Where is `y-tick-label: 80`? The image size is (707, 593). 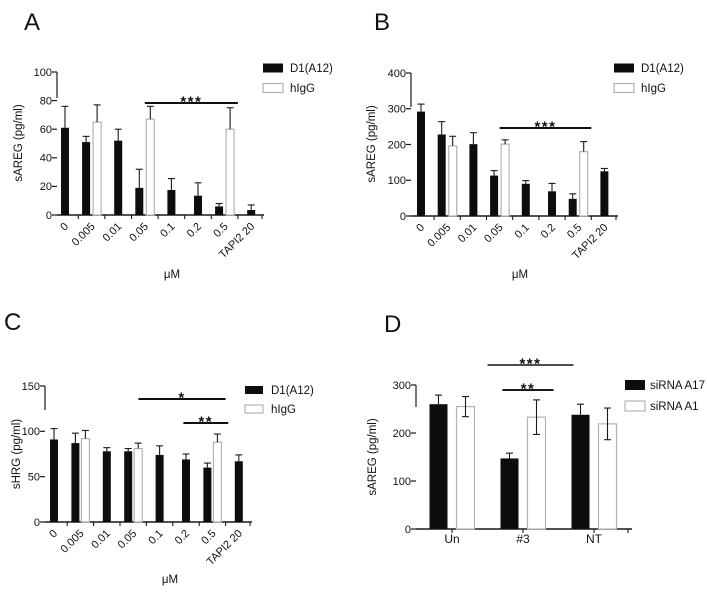
y-tick-label: 80 is located at coordinates (46, 101).